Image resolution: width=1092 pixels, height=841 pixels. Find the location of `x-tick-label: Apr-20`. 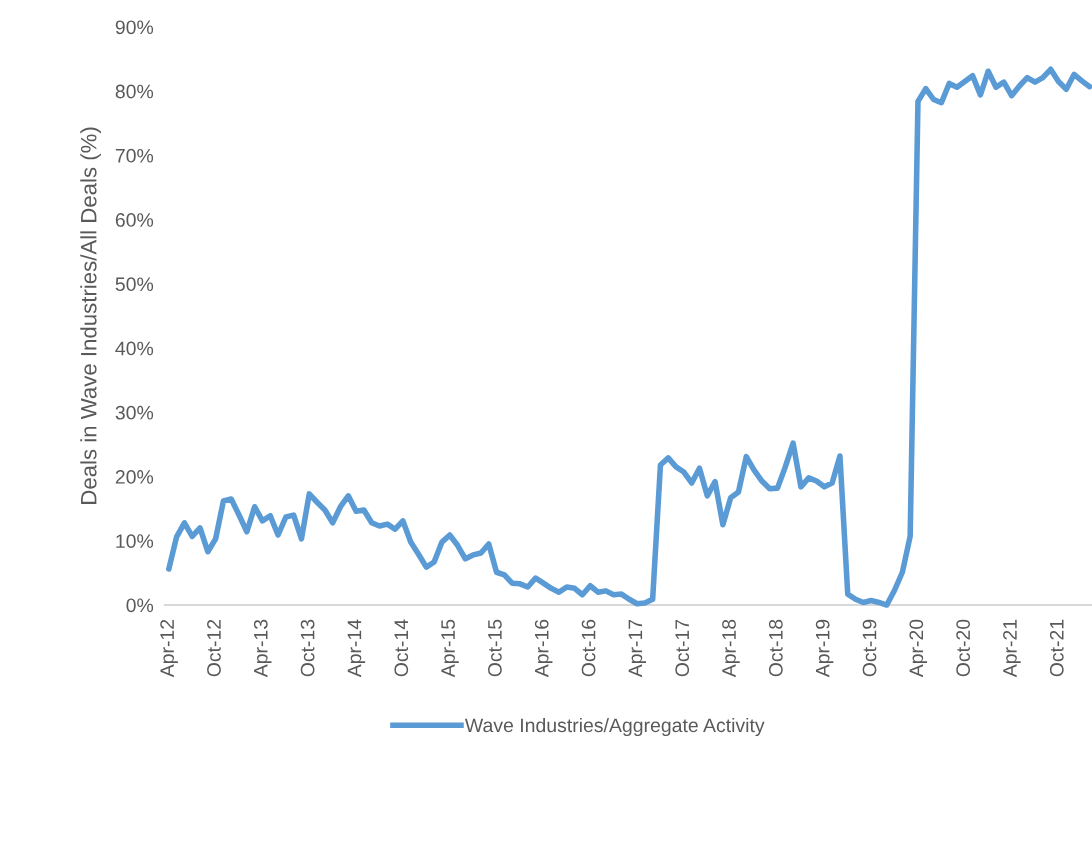

x-tick-label: Apr-20 is located at coordinates (918, 648).